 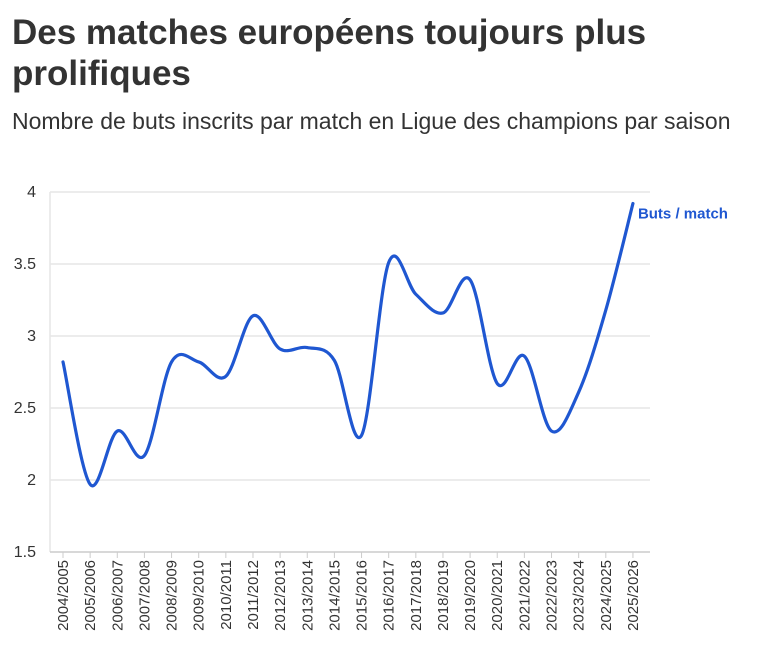 I want to click on x-tick-label: 2018/2019, so click(x=443, y=595).